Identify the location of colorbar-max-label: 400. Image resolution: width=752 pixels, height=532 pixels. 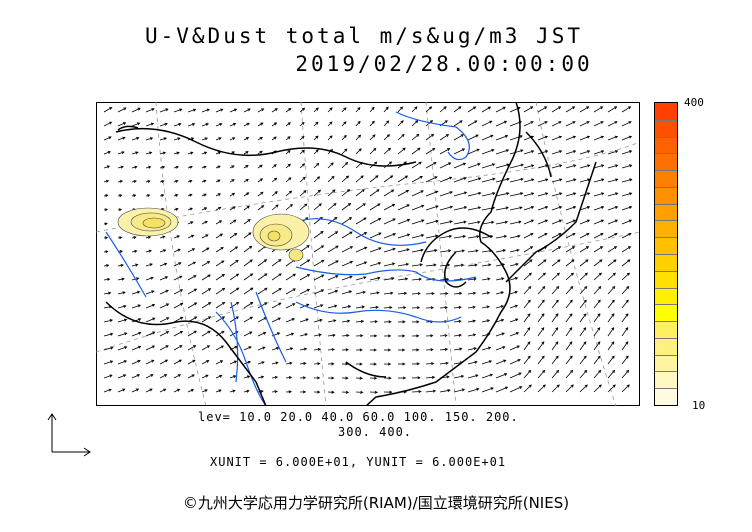
(694, 102).